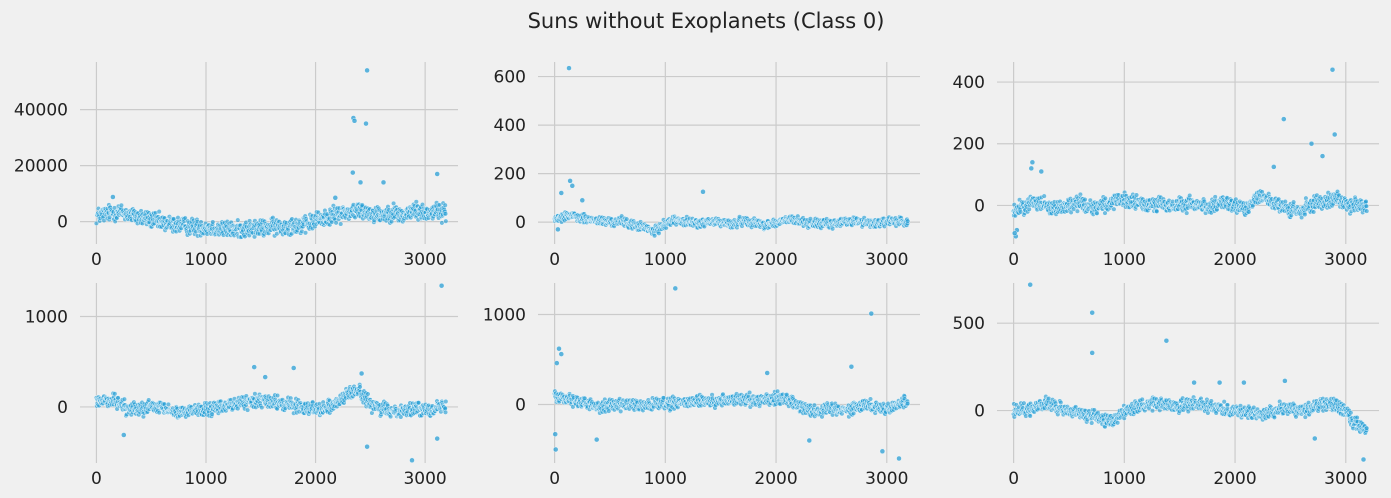 This screenshot has height=498, width=1391. I want to click on figure-title: Suns without Exoplanets (Class 0), so click(706, 21).